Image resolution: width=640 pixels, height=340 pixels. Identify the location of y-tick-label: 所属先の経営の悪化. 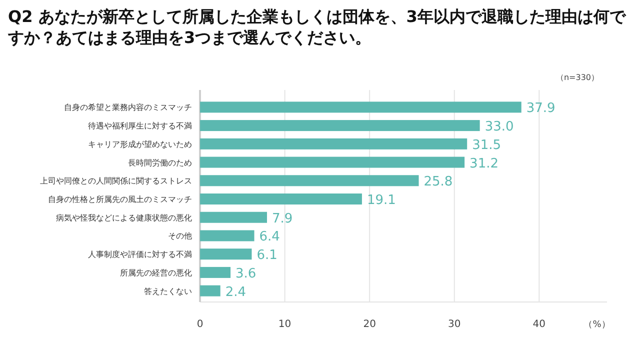
(156, 273).